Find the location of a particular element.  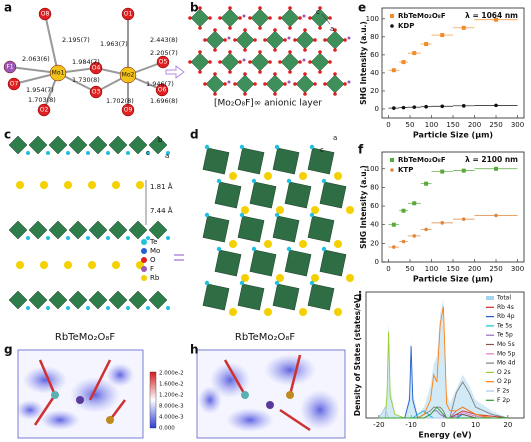

density-blob is located at coordinates (250, 420).